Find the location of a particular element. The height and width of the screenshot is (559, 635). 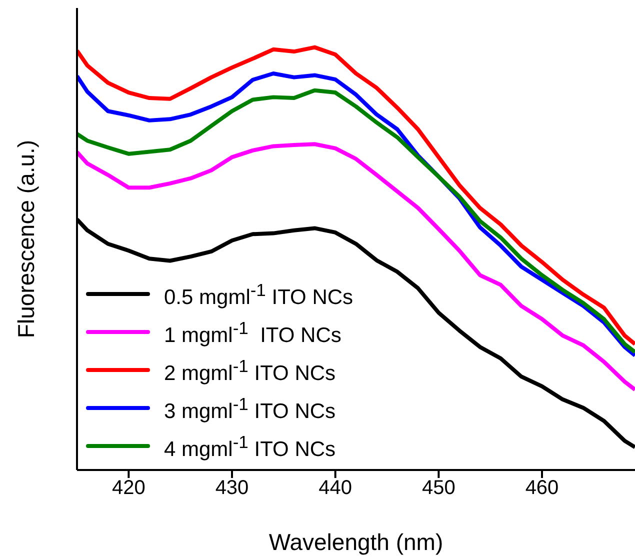

x-tick-label: 430 is located at coordinates (232, 488).